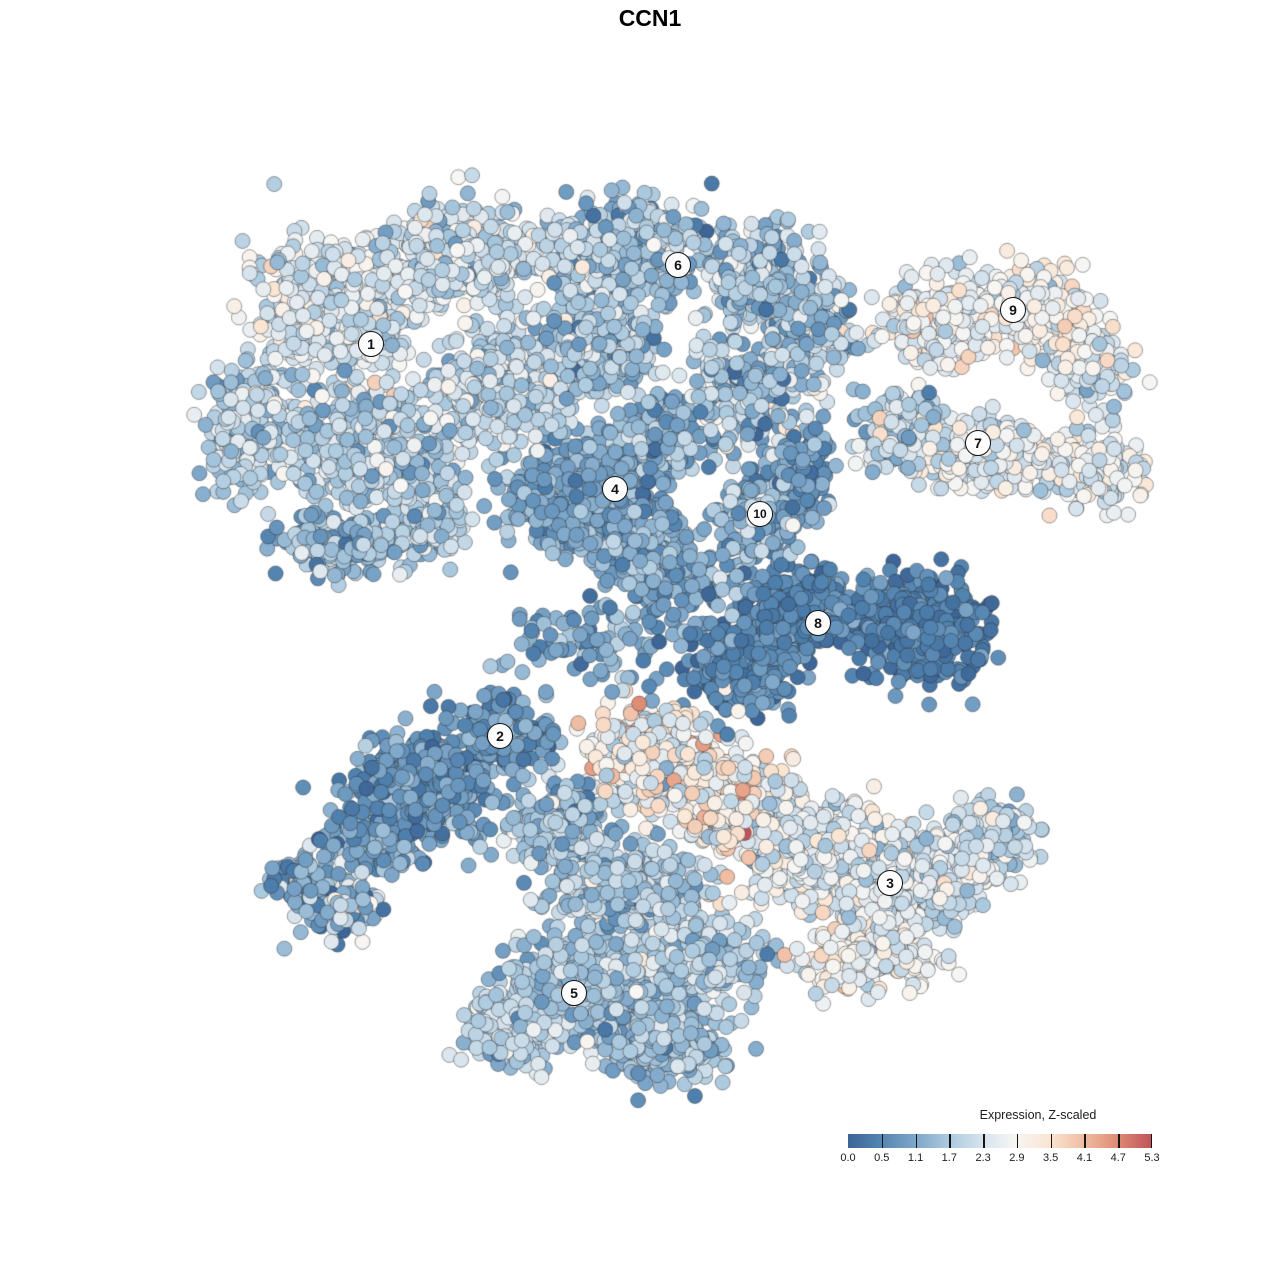 The image size is (1280, 1280). What do you see at coordinates (915, 1158) in the screenshot?
I see `legend-tick-label: 1.1` at bounding box center [915, 1158].